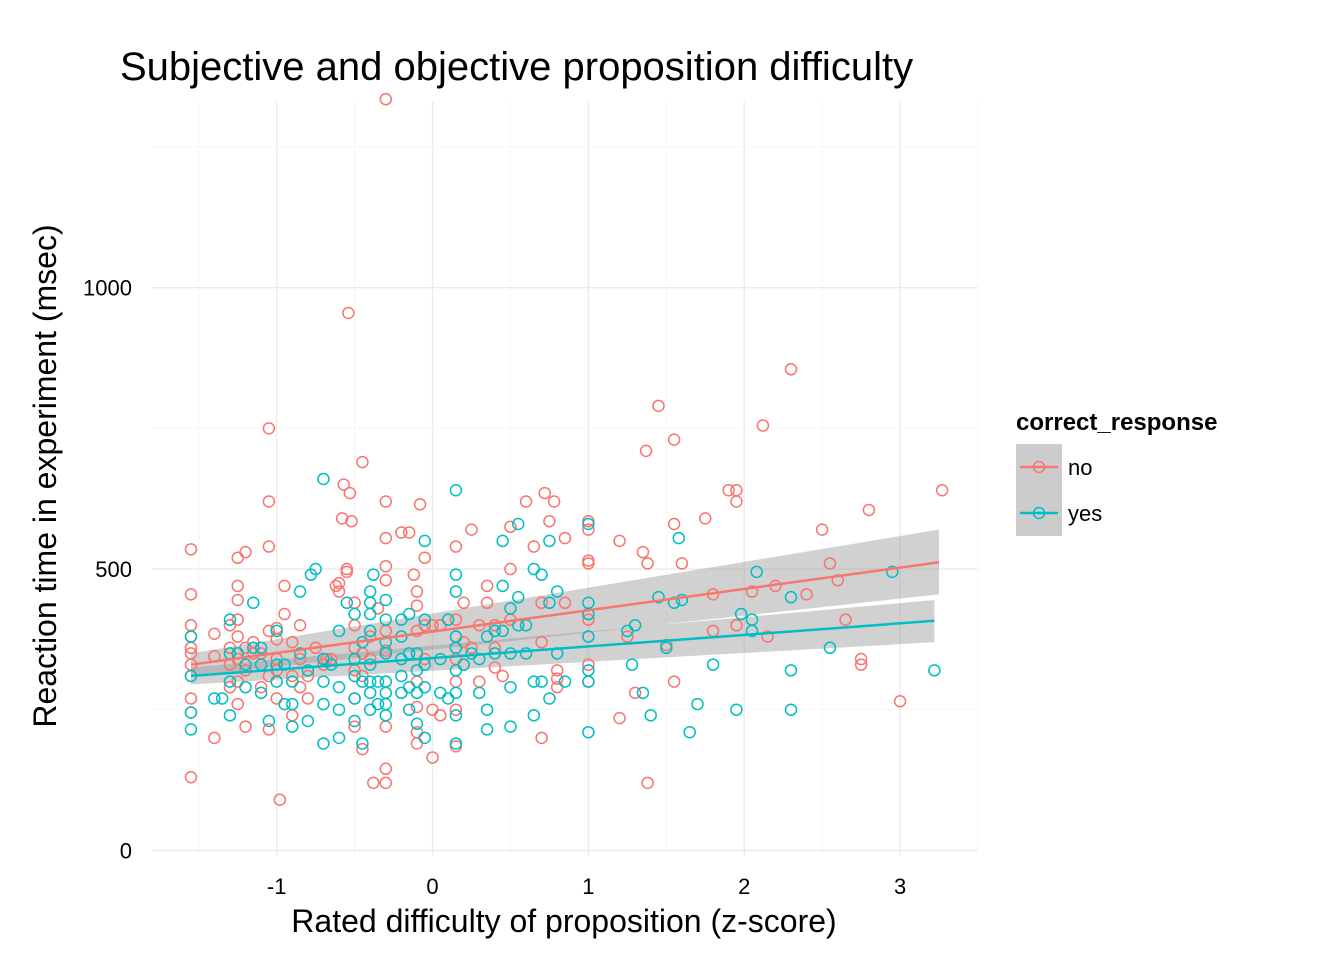  I want to click on x-axis-ticks: -1 0 1 2 3, so click(586, 886).